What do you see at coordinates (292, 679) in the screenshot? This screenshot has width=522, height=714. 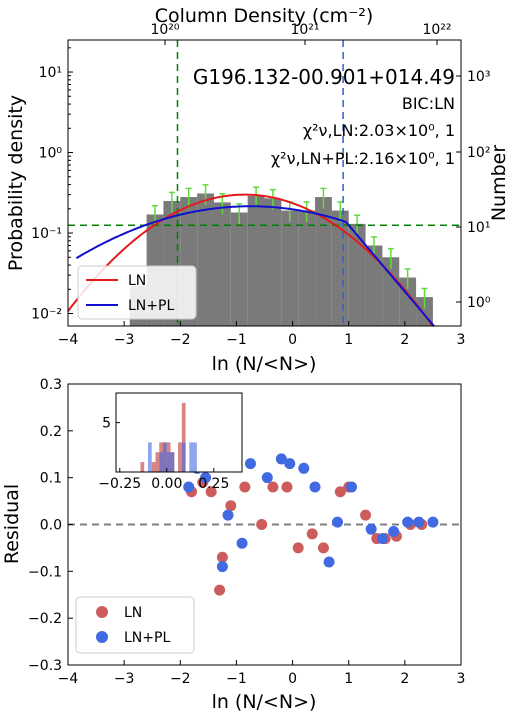 I see `x-tick-label: 0` at bounding box center [292, 679].